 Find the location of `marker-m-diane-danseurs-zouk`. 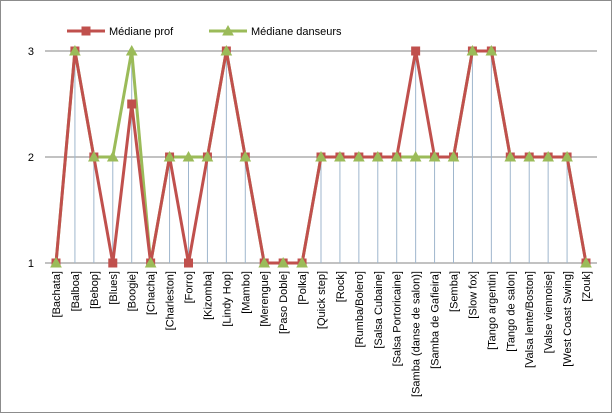

marker-m-diane-danseurs-zouk is located at coordinates (586, 262).